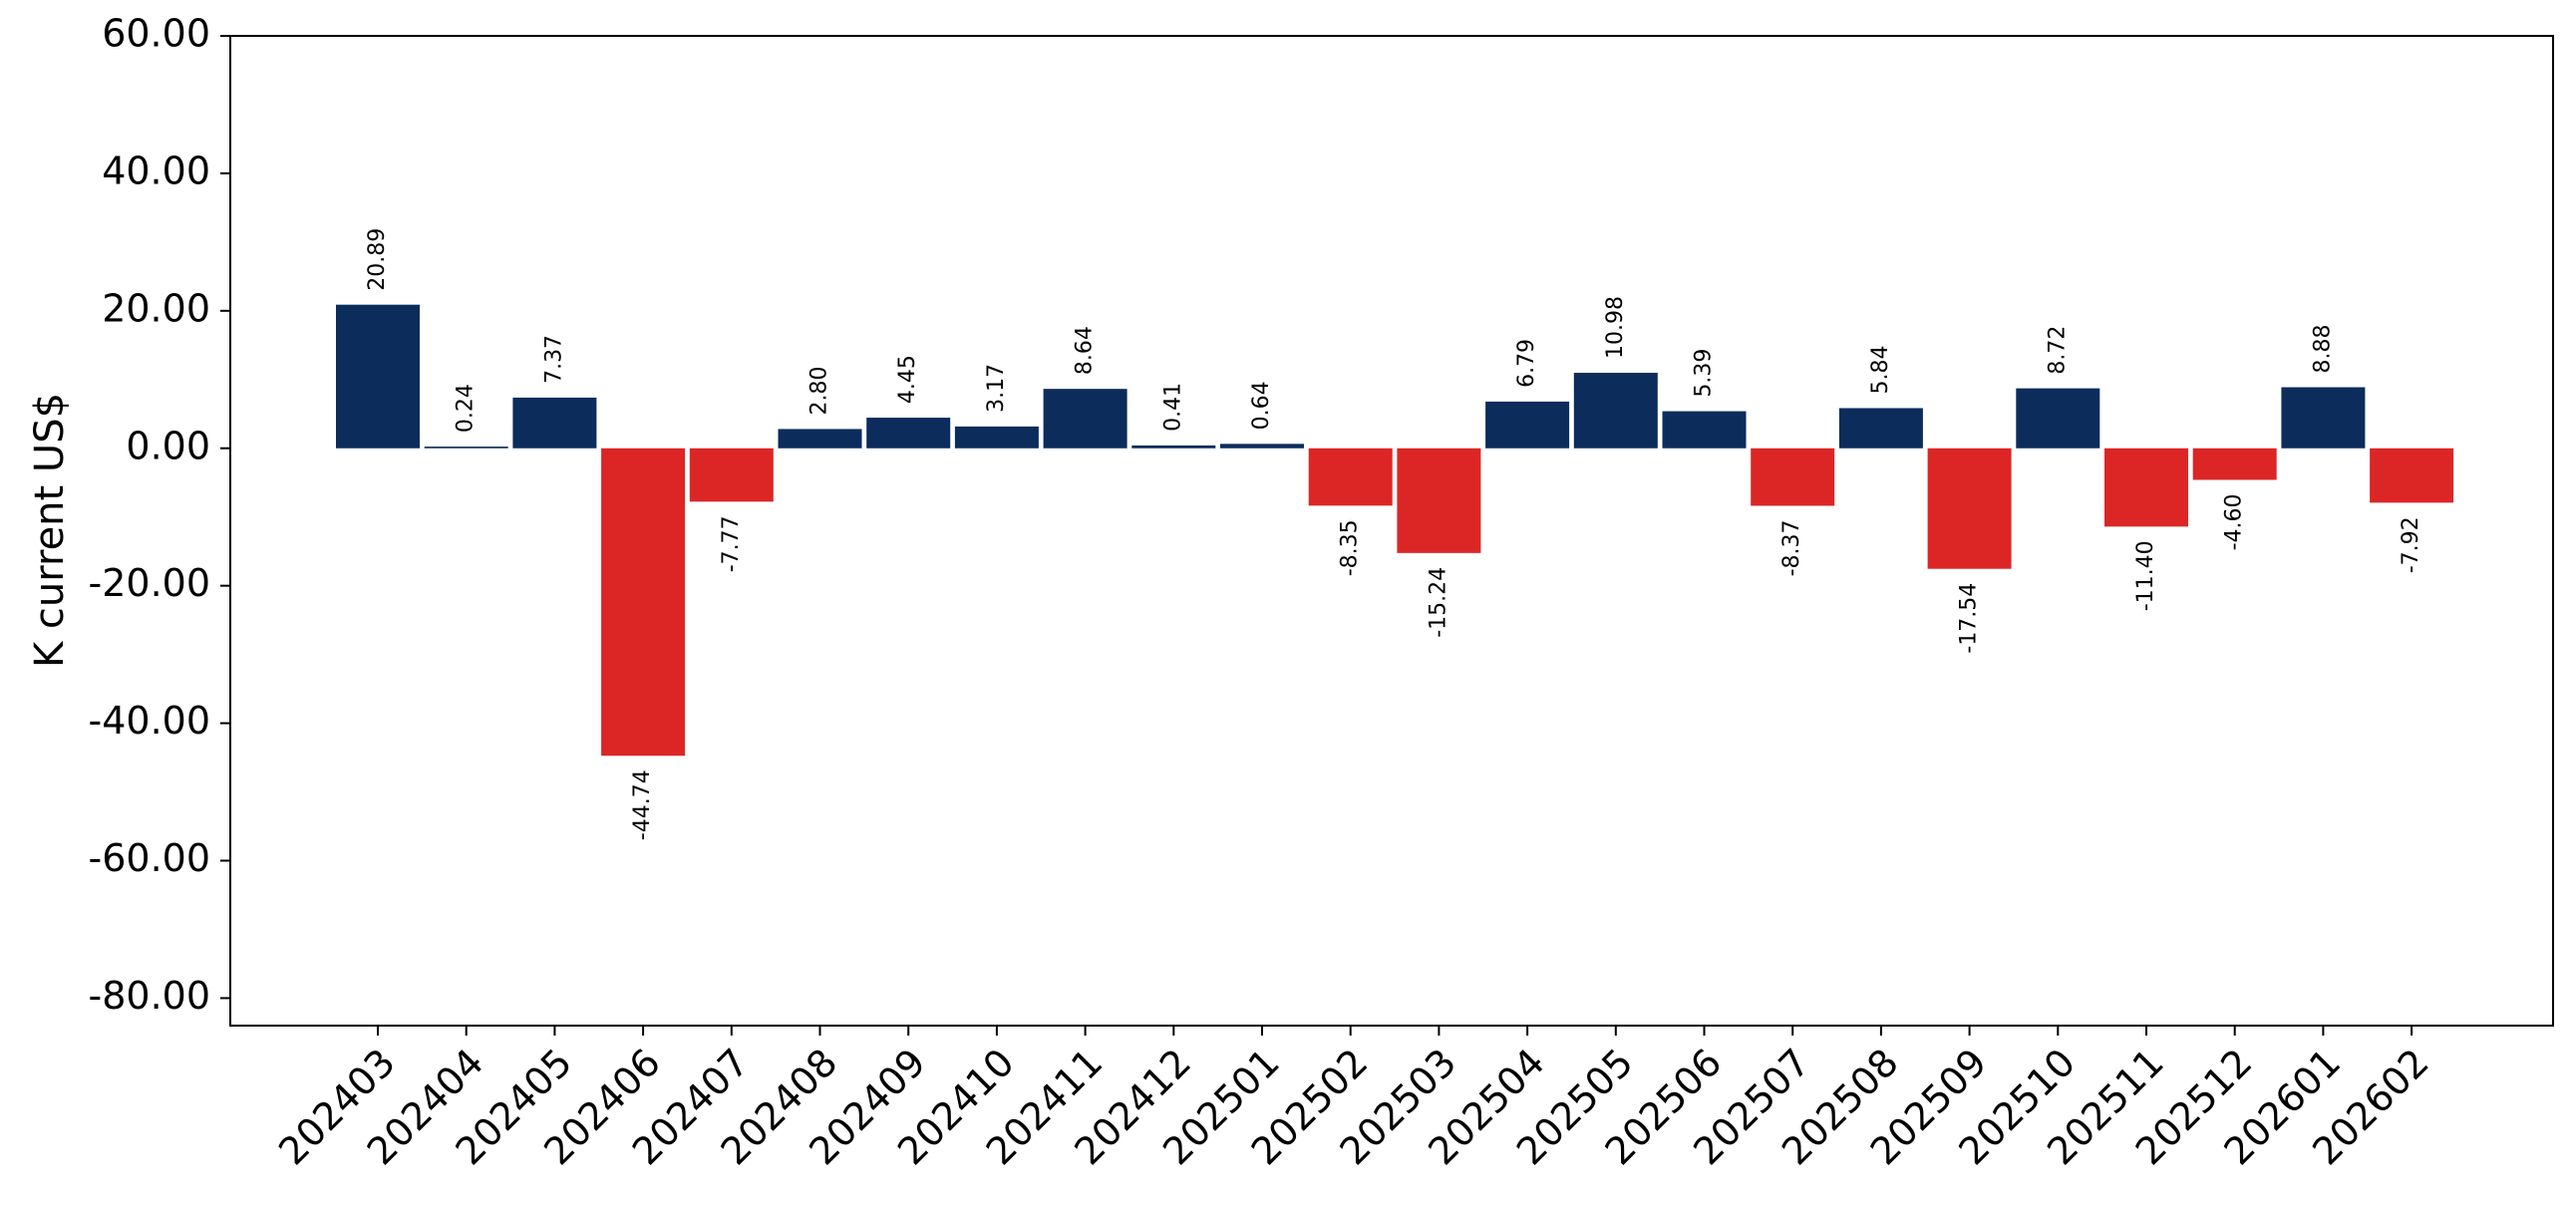  Describe the element at coordinates (1615, 327) in the screenshot. I see `data-label-202505: 10.98` at that location.